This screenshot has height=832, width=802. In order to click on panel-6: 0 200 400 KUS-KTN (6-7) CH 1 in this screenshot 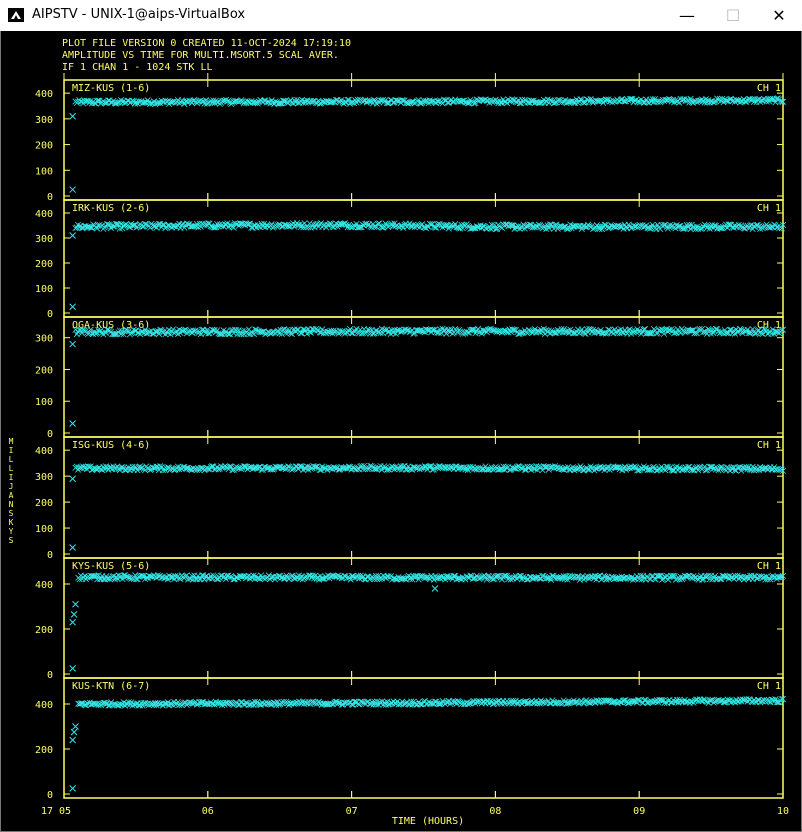, I will do `click(411, 736)`.